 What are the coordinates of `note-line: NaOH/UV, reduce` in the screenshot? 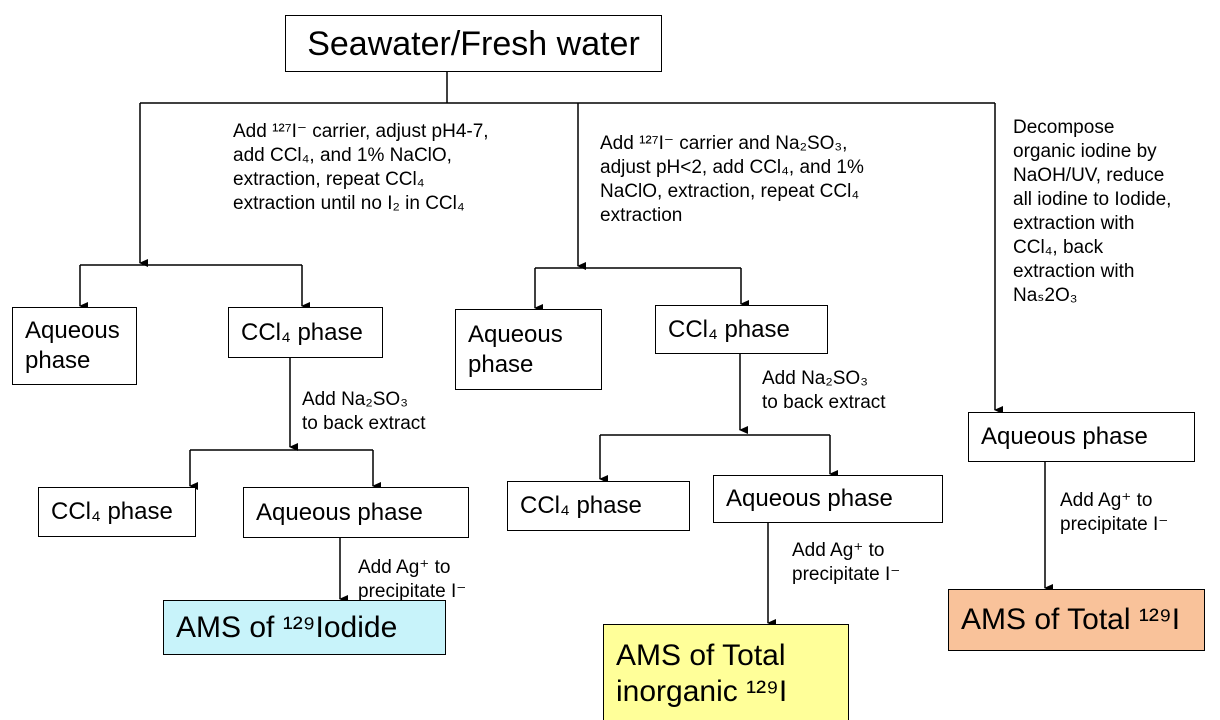 It's located at (1089, 175).